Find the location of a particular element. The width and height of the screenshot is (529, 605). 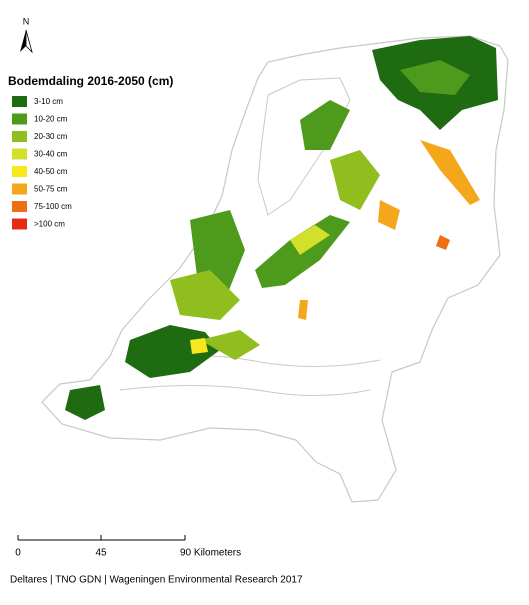

legend-label: 10-20 cm is located at coordinates (51, 119).